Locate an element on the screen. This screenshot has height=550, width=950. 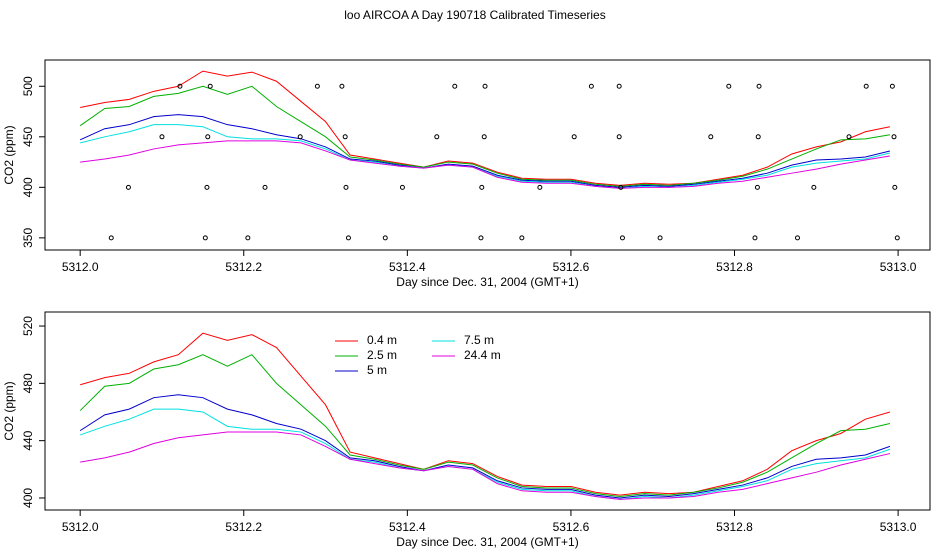
y-tick-label: 520 is located at coordinates (28, 326).